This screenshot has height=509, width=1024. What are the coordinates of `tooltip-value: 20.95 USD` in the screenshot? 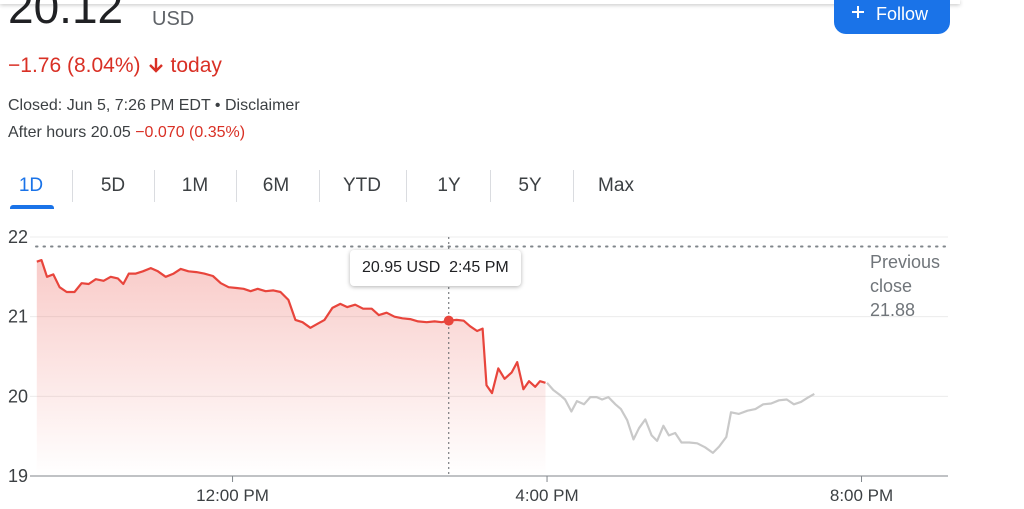 It's located at (401, 267).